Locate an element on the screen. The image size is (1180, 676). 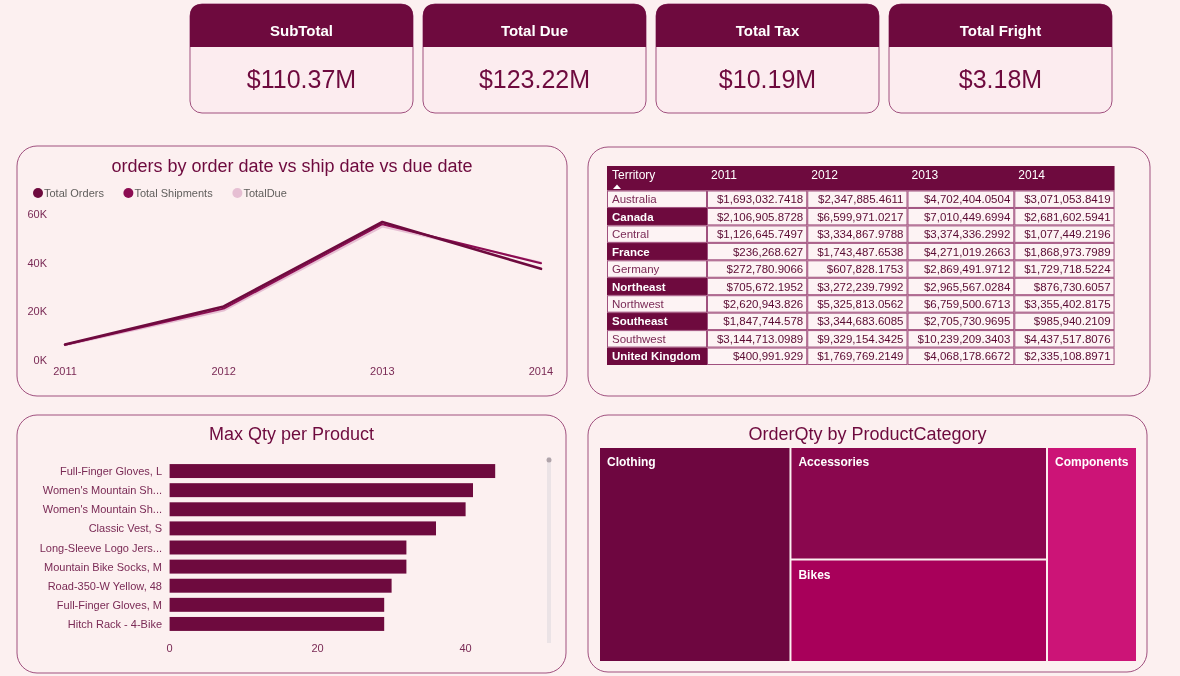
y-tick-label: Australia is located at coordinates (635, 199).